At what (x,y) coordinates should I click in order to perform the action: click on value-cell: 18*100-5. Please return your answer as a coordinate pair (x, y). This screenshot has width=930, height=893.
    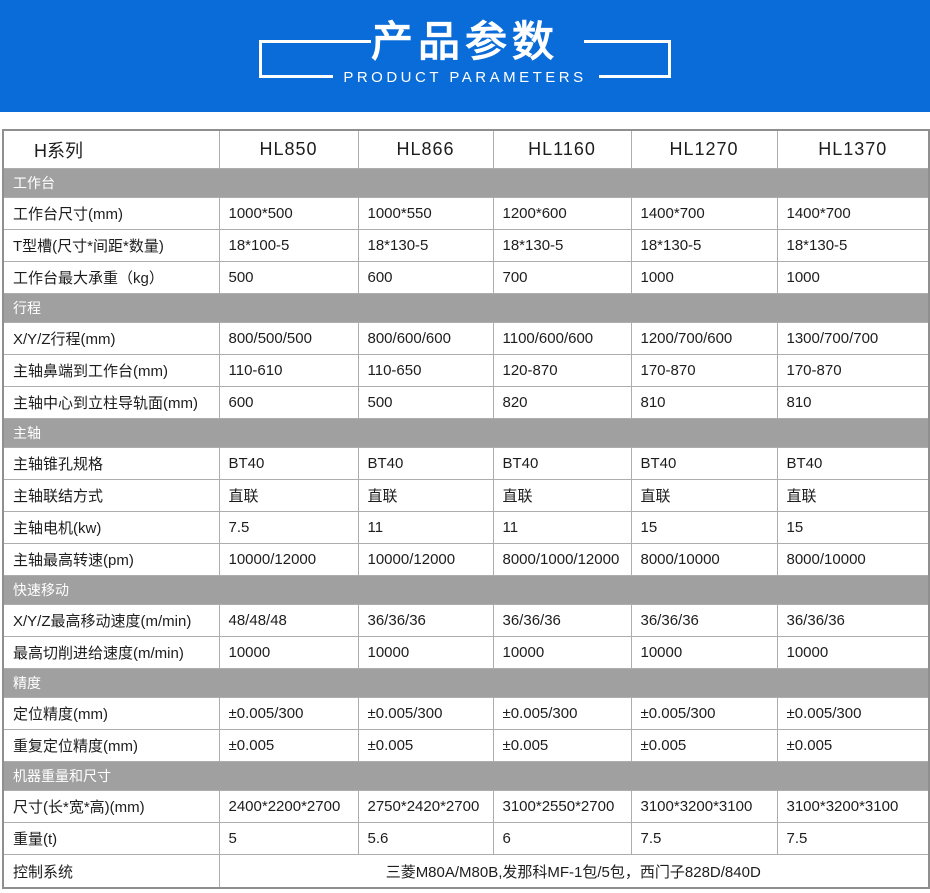
    Looking at the image, I should click on (288, 245).